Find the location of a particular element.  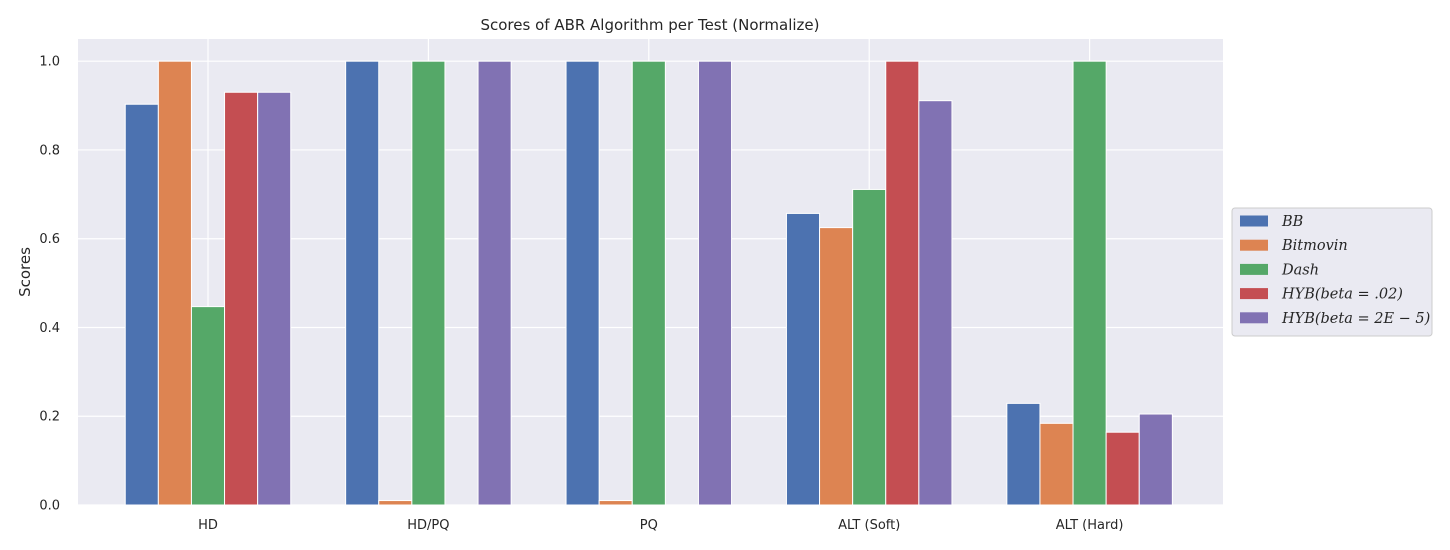

x-tick-label: PQ is located at coordinates (649, 525).